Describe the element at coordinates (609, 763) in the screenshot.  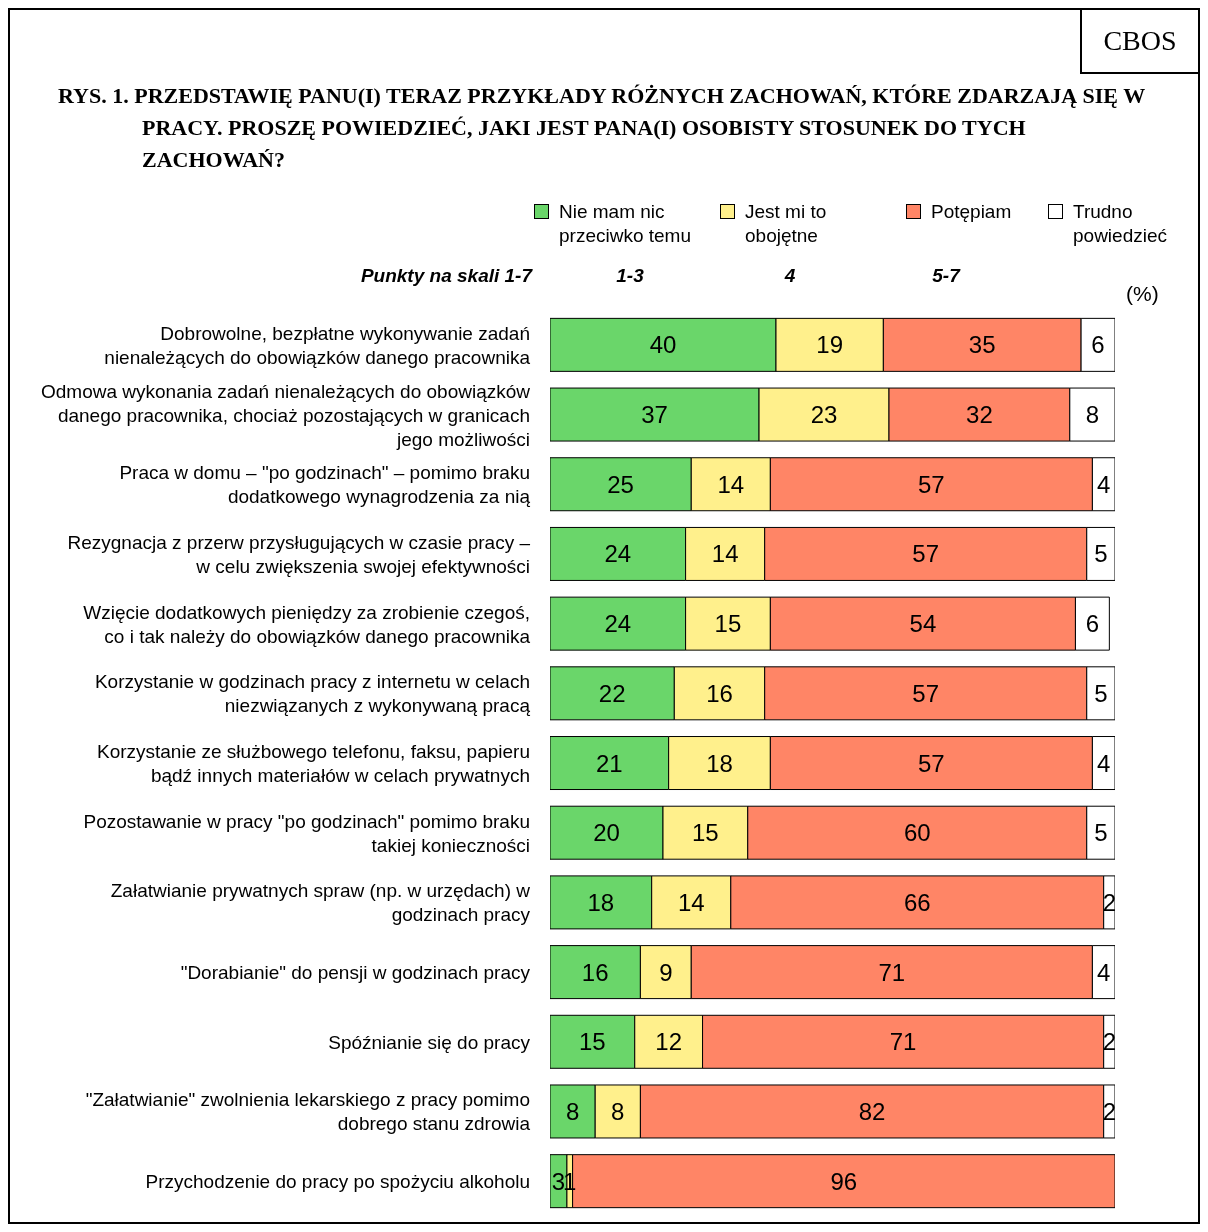
I see `data-label: 21` at that location.